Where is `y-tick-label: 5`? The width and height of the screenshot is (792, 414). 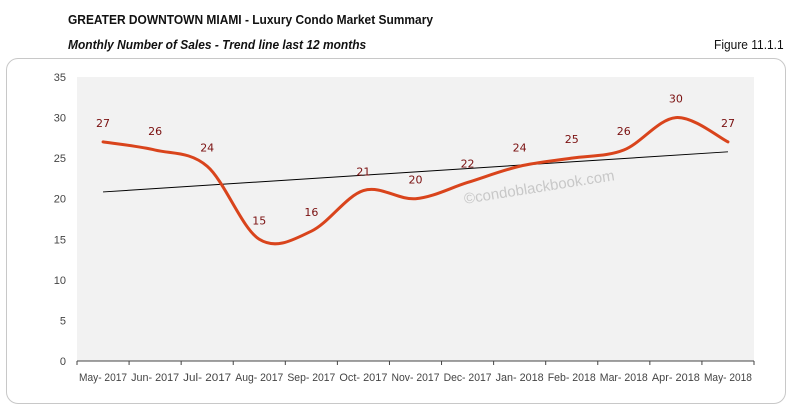
y-tick-label: 5 is located at coordinates (63, 321).